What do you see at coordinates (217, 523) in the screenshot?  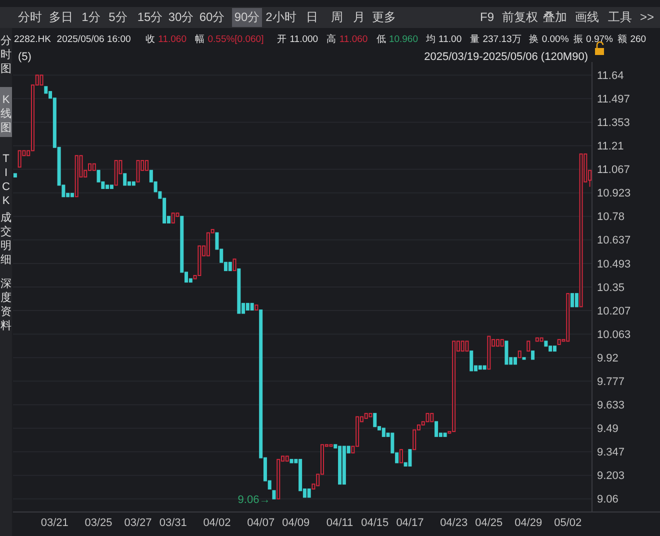 I see `x-tick-label: 04/02` at bounding box center [217, 523].